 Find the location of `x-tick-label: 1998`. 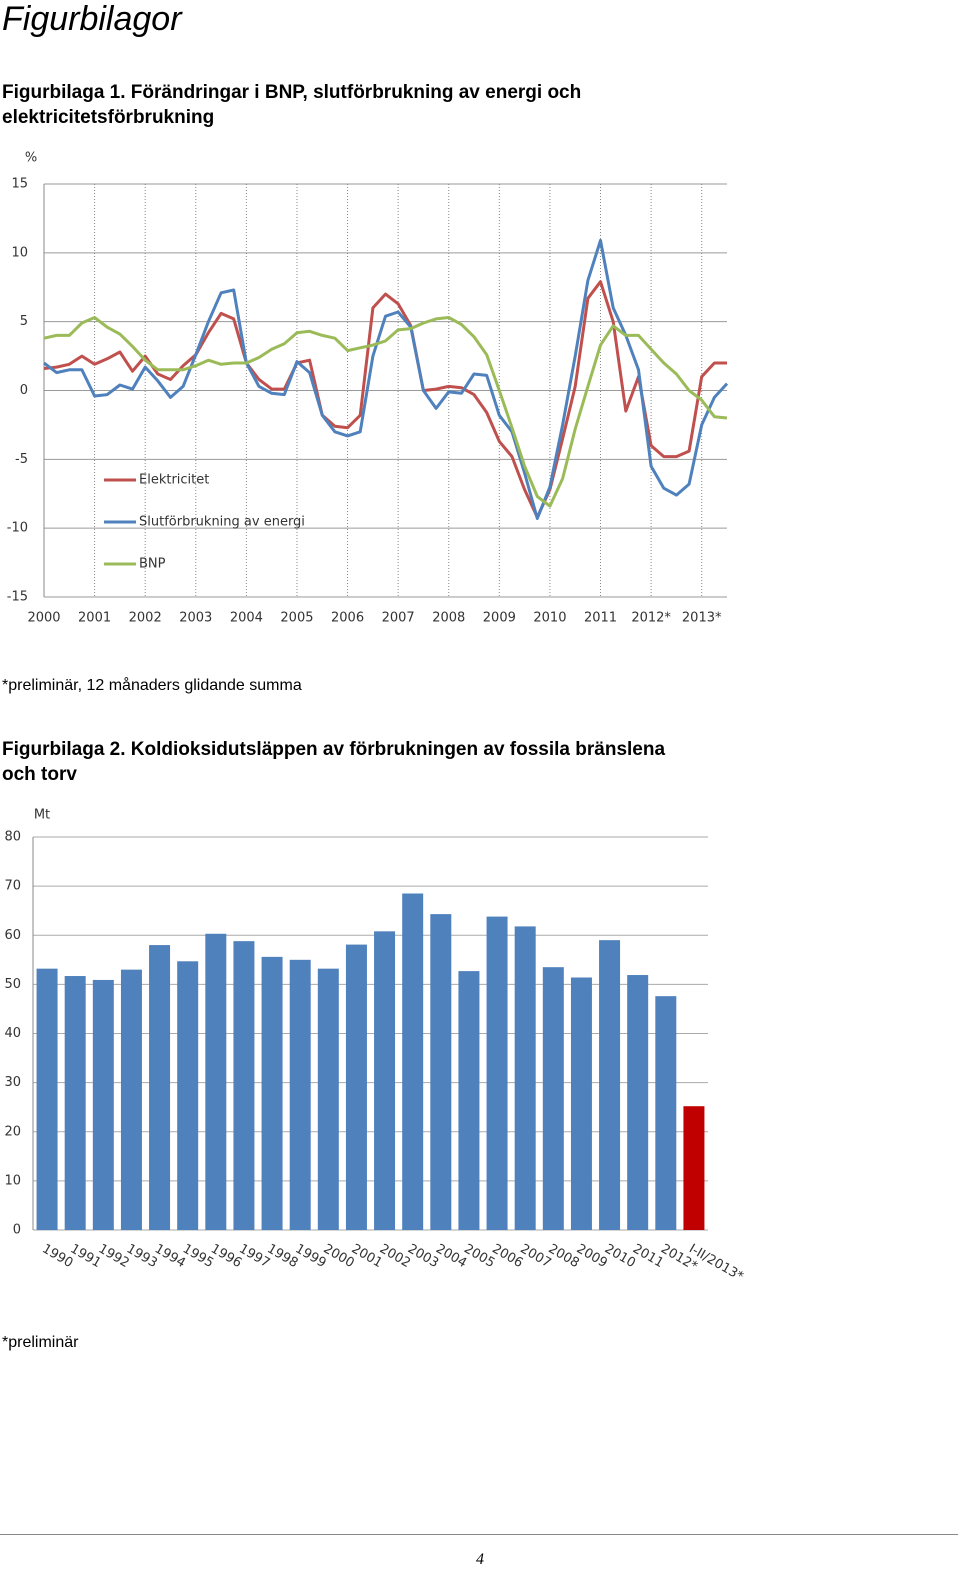

x-tick-label: 1998 is located at coordinates (282, 1257).